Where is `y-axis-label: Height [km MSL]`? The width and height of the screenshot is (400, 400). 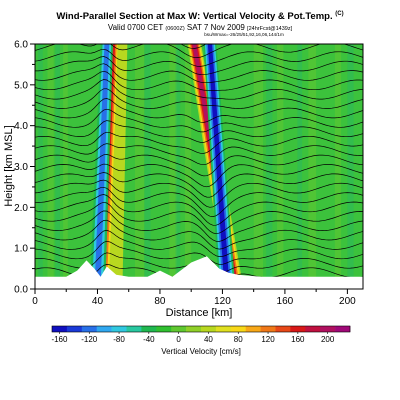 y-axis-label: Height [km MSL] is located at coordinates (9, 165).